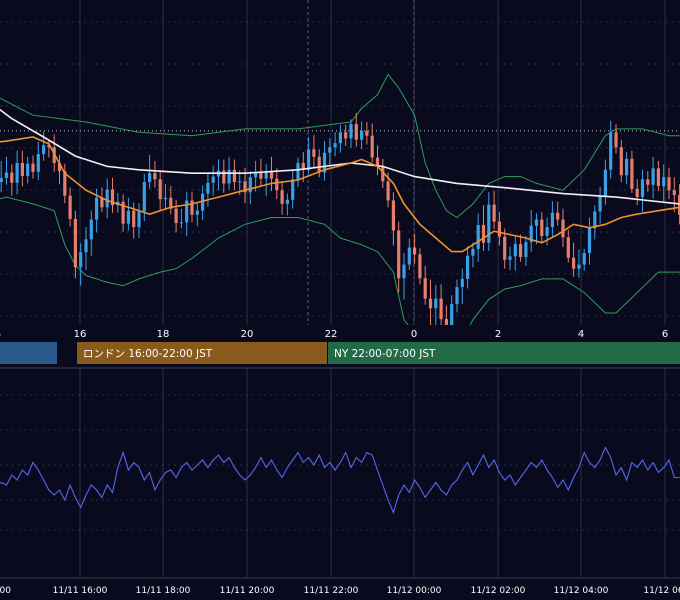 This screenshot has height=600, width=680. I want to click on session-label: NY 22:00-07:00 JST, so click(385, 354).